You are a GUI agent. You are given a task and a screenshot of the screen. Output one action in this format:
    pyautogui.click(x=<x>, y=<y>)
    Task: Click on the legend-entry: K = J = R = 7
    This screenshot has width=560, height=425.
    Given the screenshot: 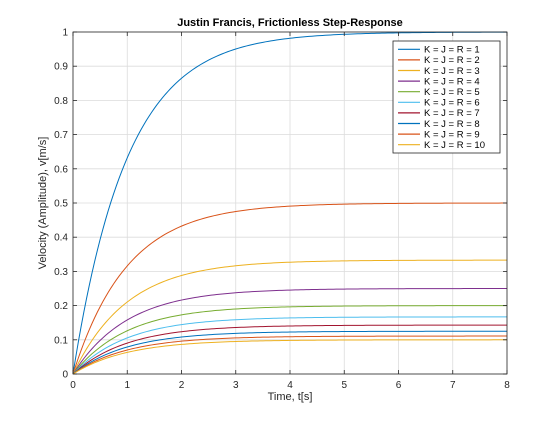 What is the action you would take?
    pyautogui.click(x=452, y=113)
    